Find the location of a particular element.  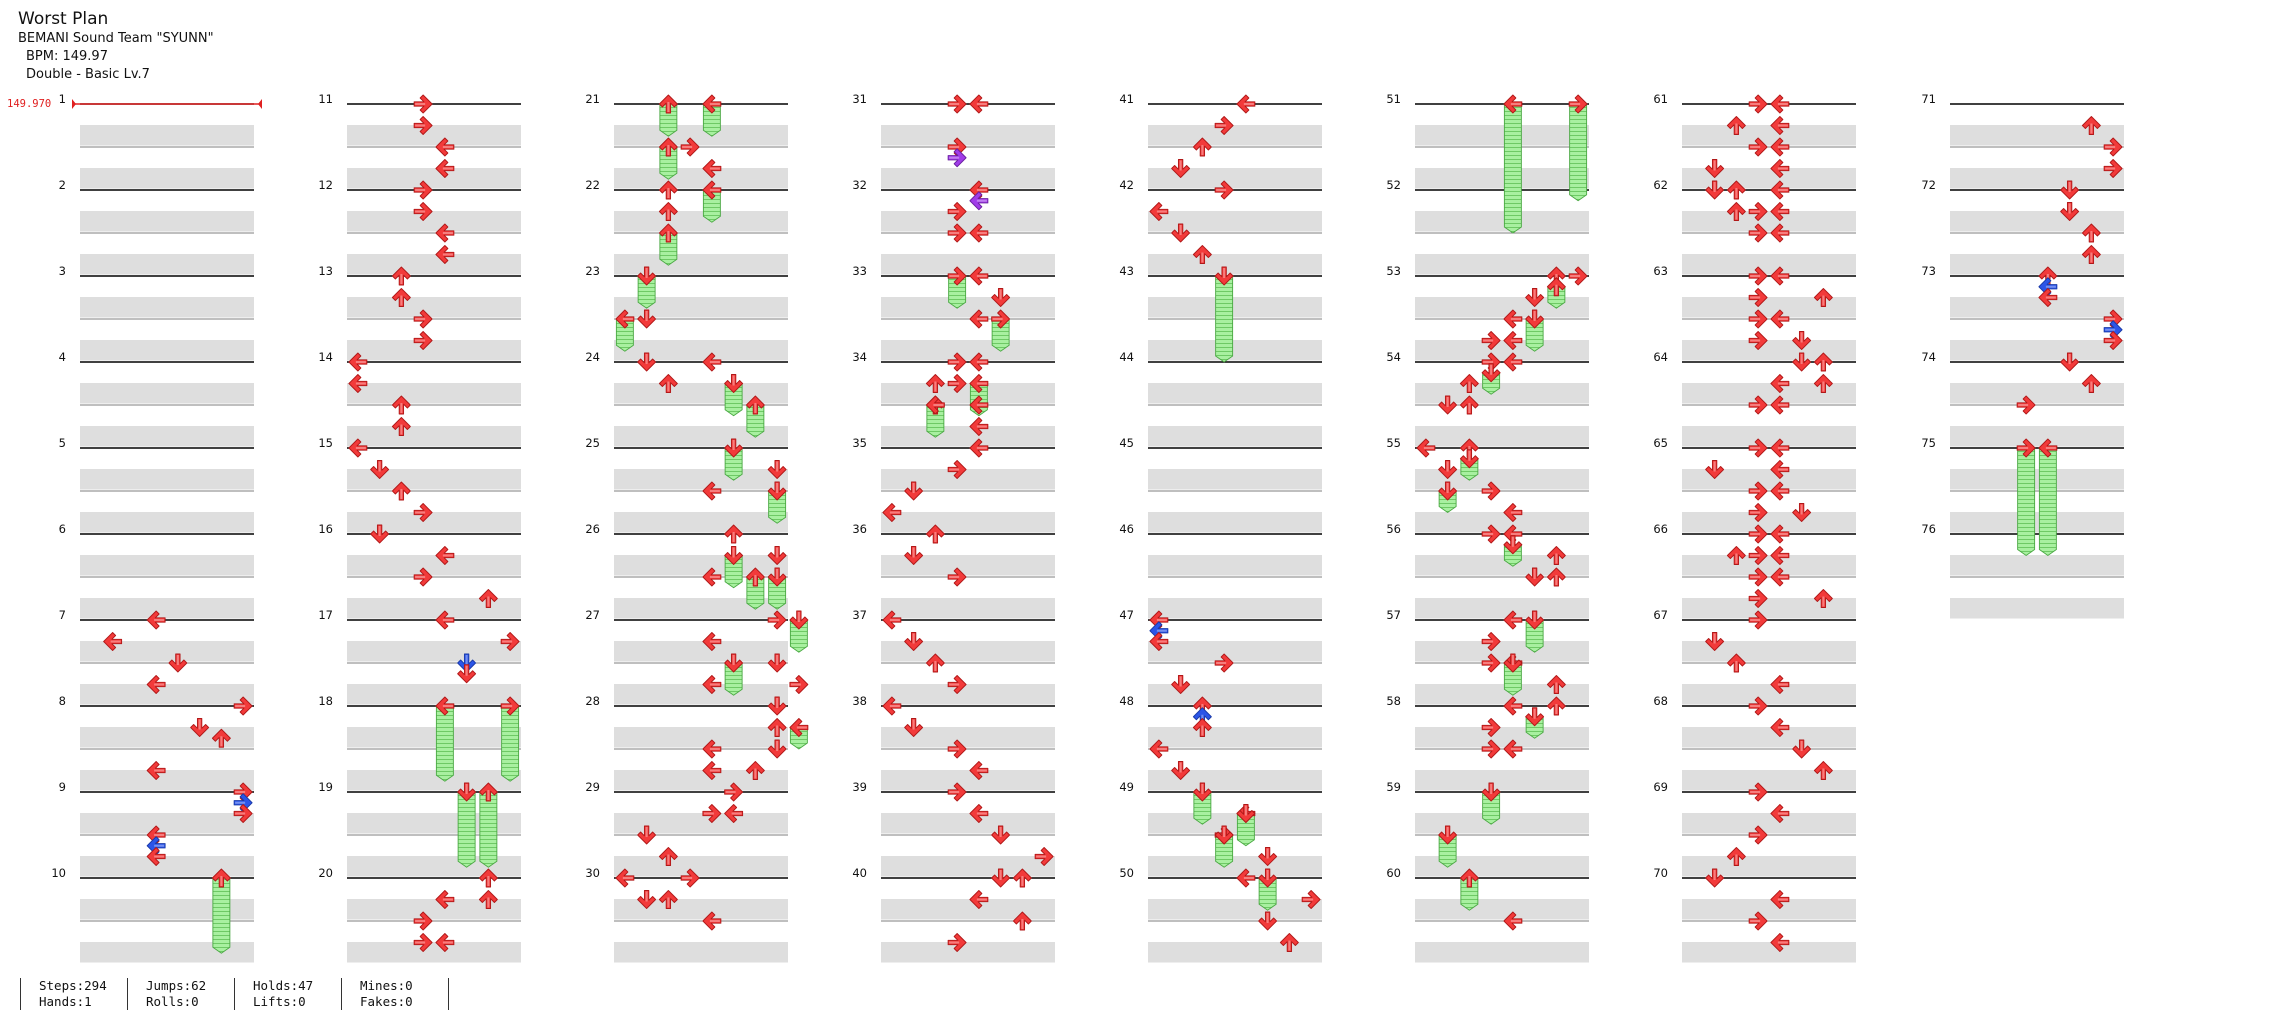

bpm-marker-right is located at coordinates (260, 104).